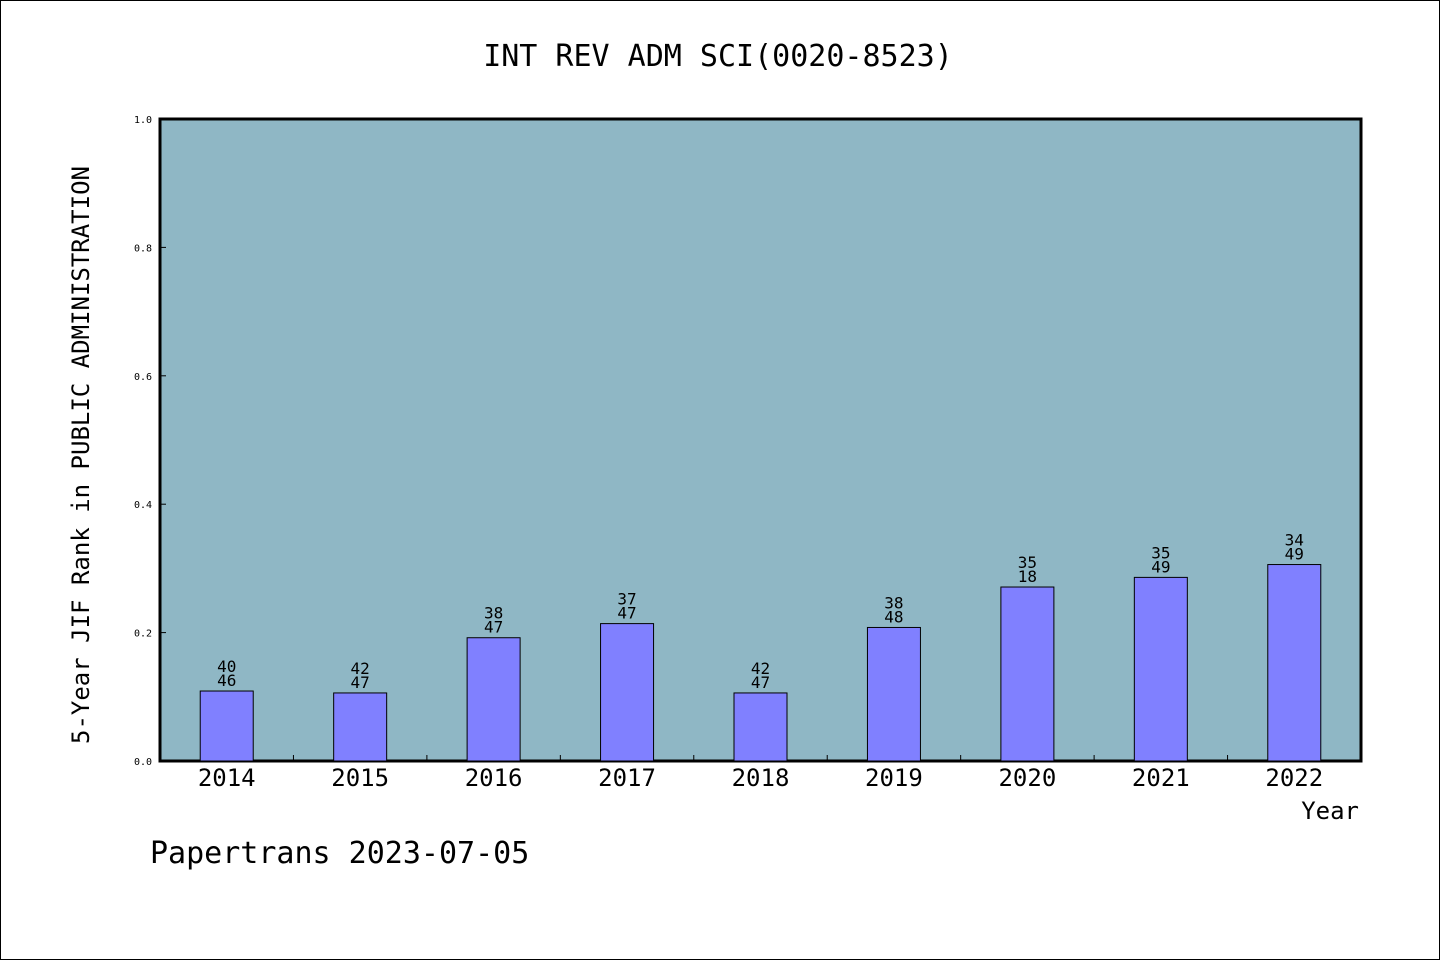  What do you see at coordinates (760, 727) in the screenshot?
I see `bar-2018` at bounding box center [760, 727].